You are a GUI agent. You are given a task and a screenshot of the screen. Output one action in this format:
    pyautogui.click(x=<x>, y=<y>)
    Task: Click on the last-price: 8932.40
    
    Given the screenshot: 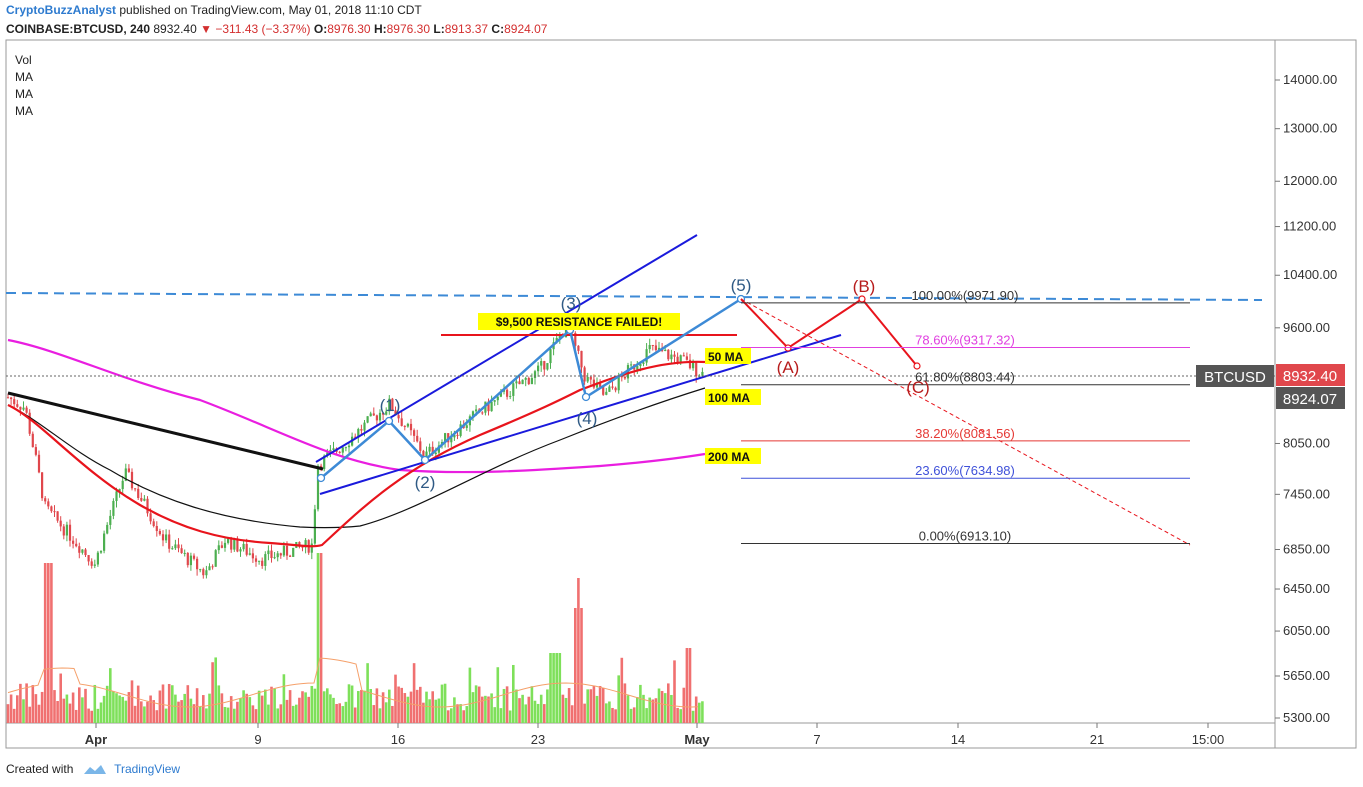 What is the action you would take?
    pyautogui.click(x=175, y=29)
    